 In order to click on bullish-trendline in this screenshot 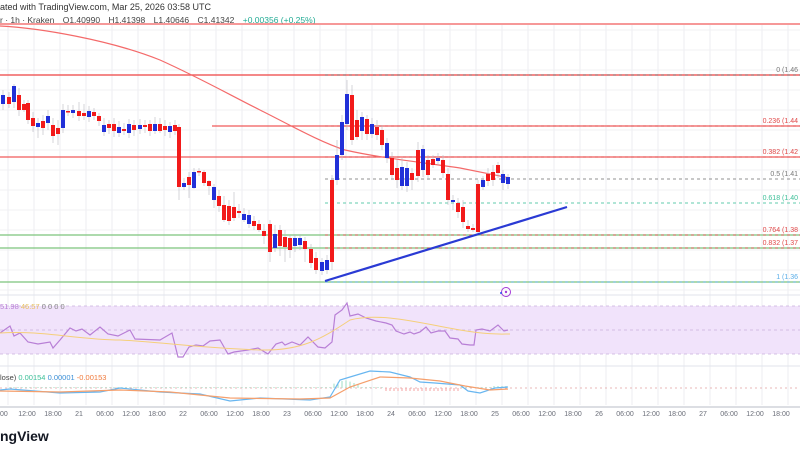, I will do `click(446, 244)`.